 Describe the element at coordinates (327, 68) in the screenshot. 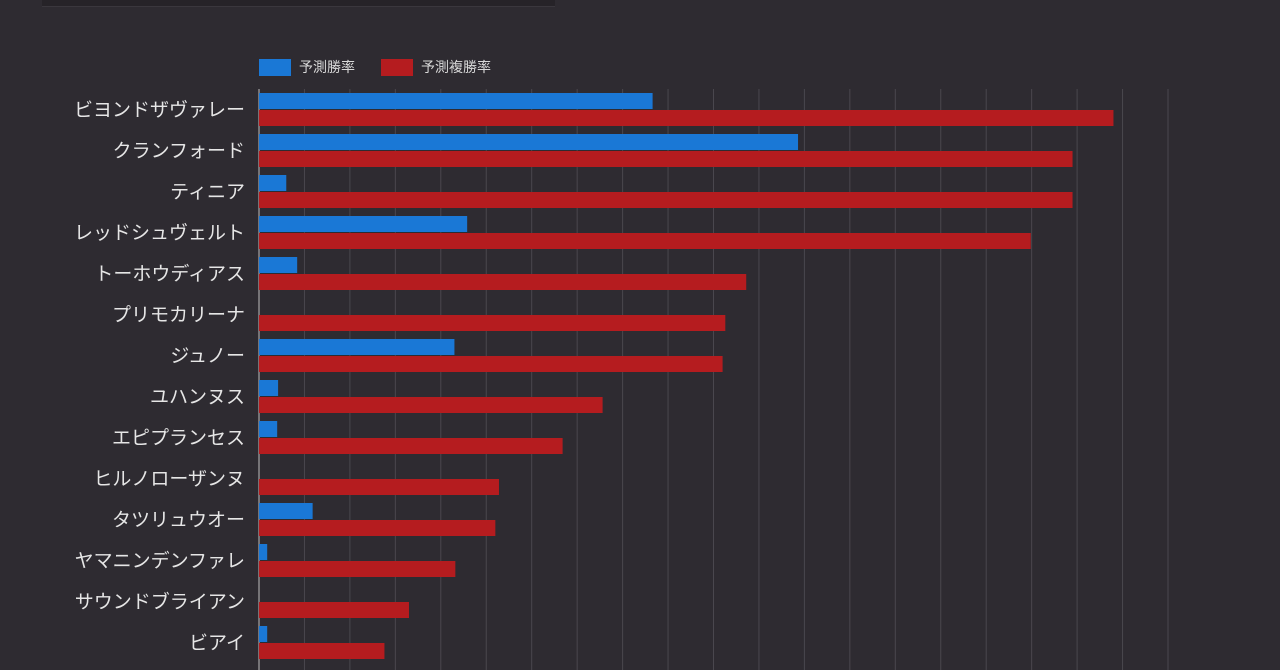

I see `legend-label-win: 予測勝率` at that location.